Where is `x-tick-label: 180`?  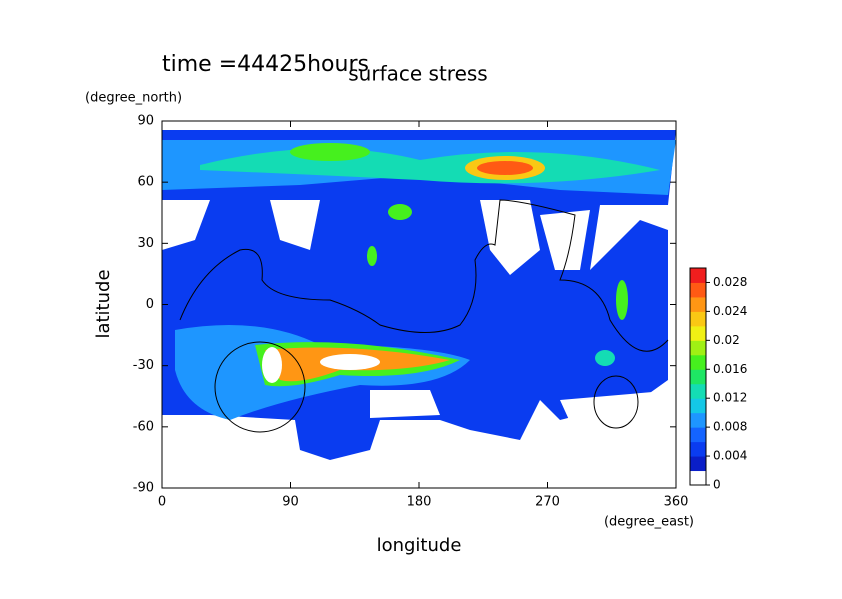 x-tick-label: 180 is located at coordinates (419, 502).